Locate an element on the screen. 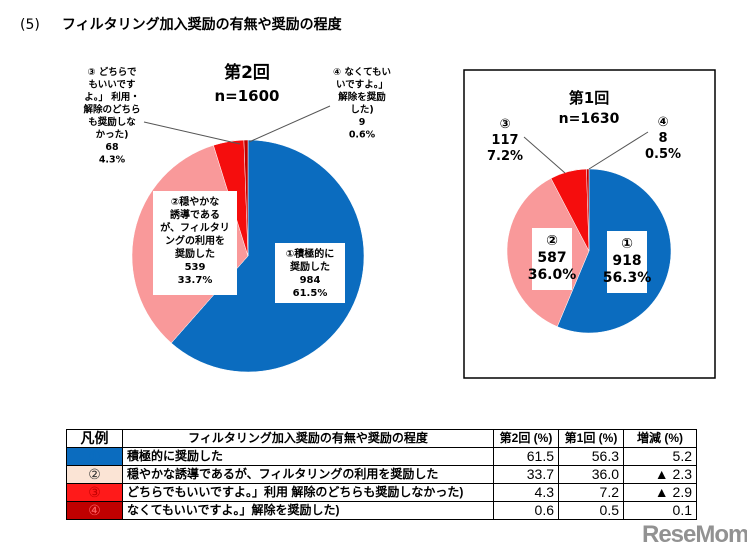 This screenshot has width=747, height=559. pie2-label-4-text-3: 解除を奨励 is located at coordinates (362, 97).